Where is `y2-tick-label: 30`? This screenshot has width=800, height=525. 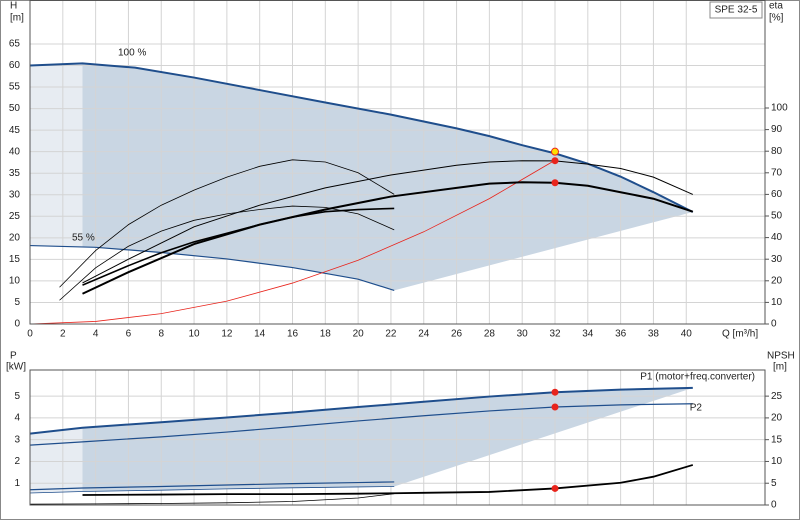
y2-tick-label: 30 is located at coordinates (777, 259).